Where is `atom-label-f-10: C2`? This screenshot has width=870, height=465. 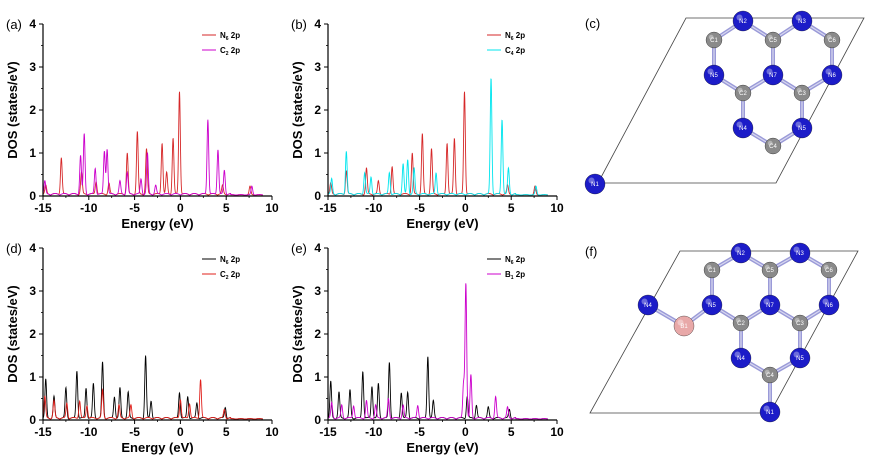
atom-label-f-10: C2 is located at coordinates (741, 324).